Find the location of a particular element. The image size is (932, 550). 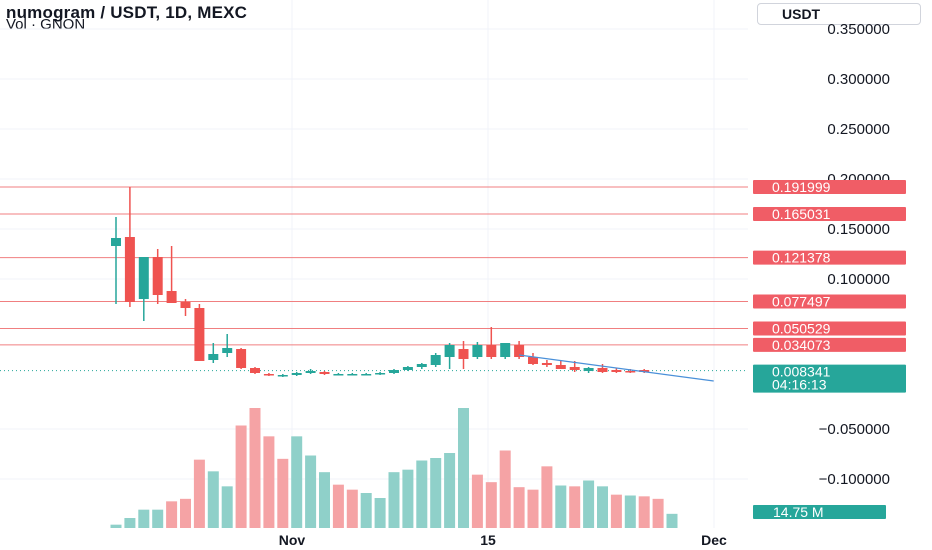

price-level-tag-label: 0.050529 is located at coordinates (801, 328).